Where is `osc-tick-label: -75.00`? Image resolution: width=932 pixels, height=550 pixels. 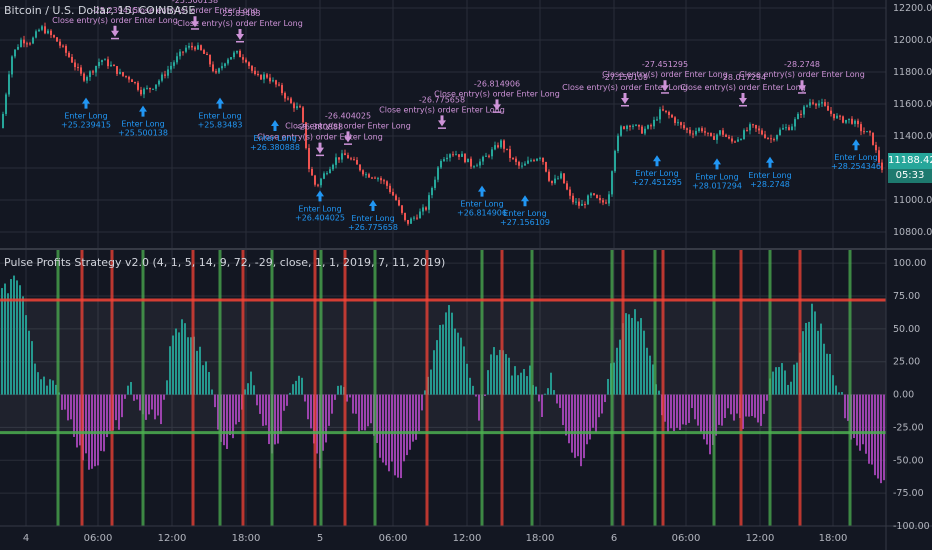
osc-tick-label: -75.00 is located at coordinates (908, 493).